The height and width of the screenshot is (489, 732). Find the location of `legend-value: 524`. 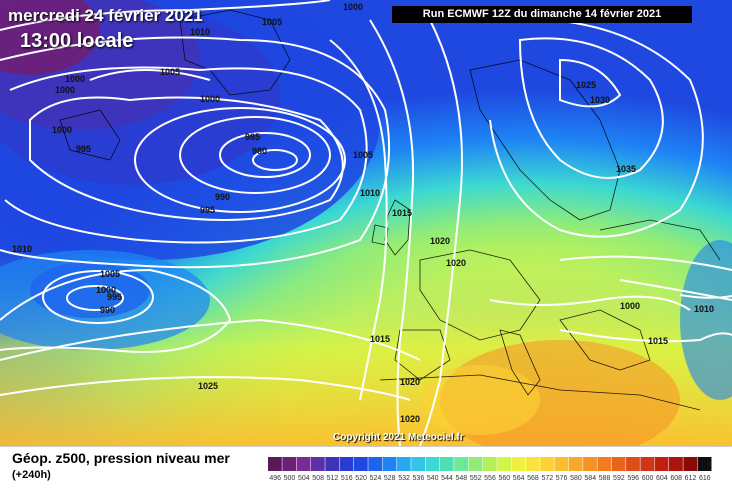

legend-value: 524 is located at coordinates (376, 478).